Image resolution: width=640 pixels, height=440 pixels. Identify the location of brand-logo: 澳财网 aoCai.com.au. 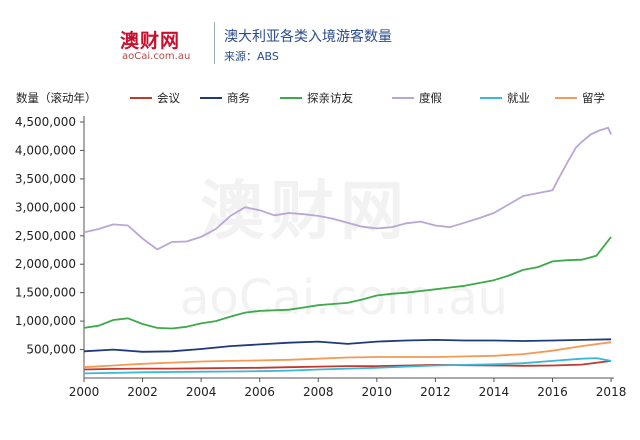
(160, 46).